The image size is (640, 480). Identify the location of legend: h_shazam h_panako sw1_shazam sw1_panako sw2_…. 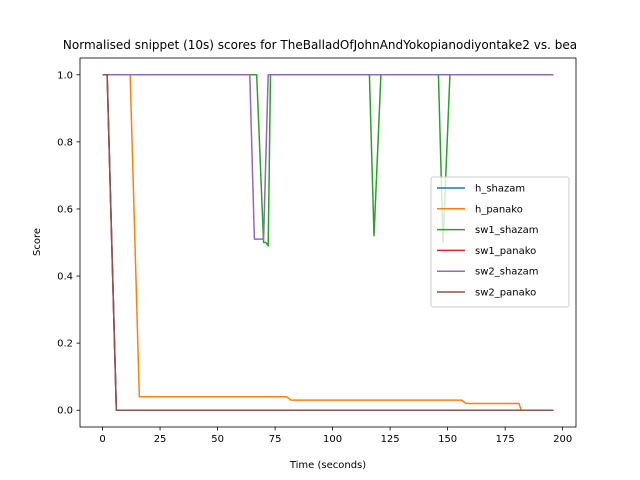
(500, 242).